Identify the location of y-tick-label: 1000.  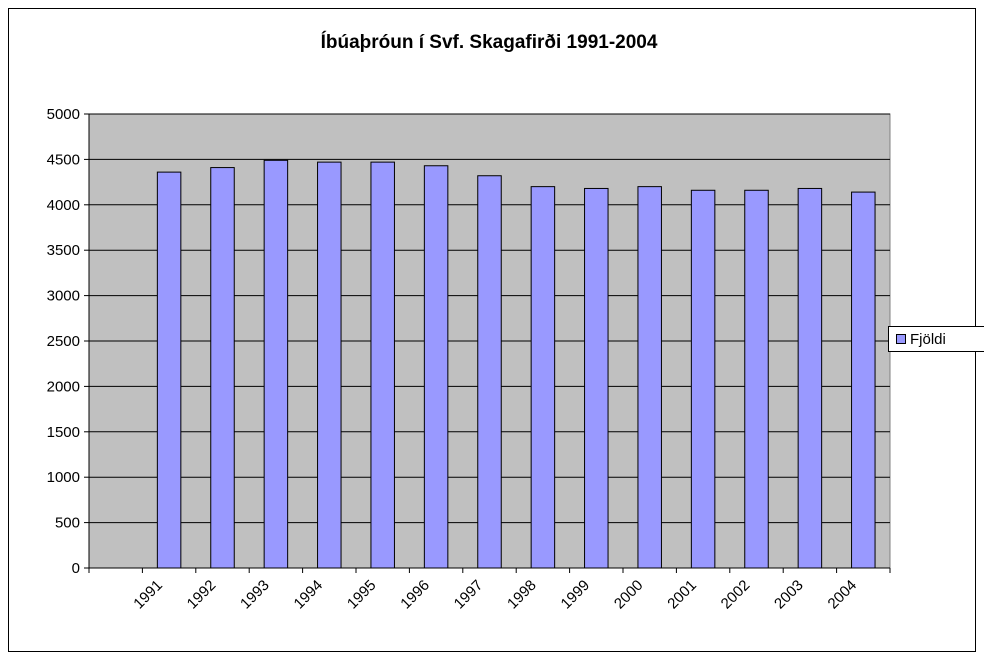
(63, 477).